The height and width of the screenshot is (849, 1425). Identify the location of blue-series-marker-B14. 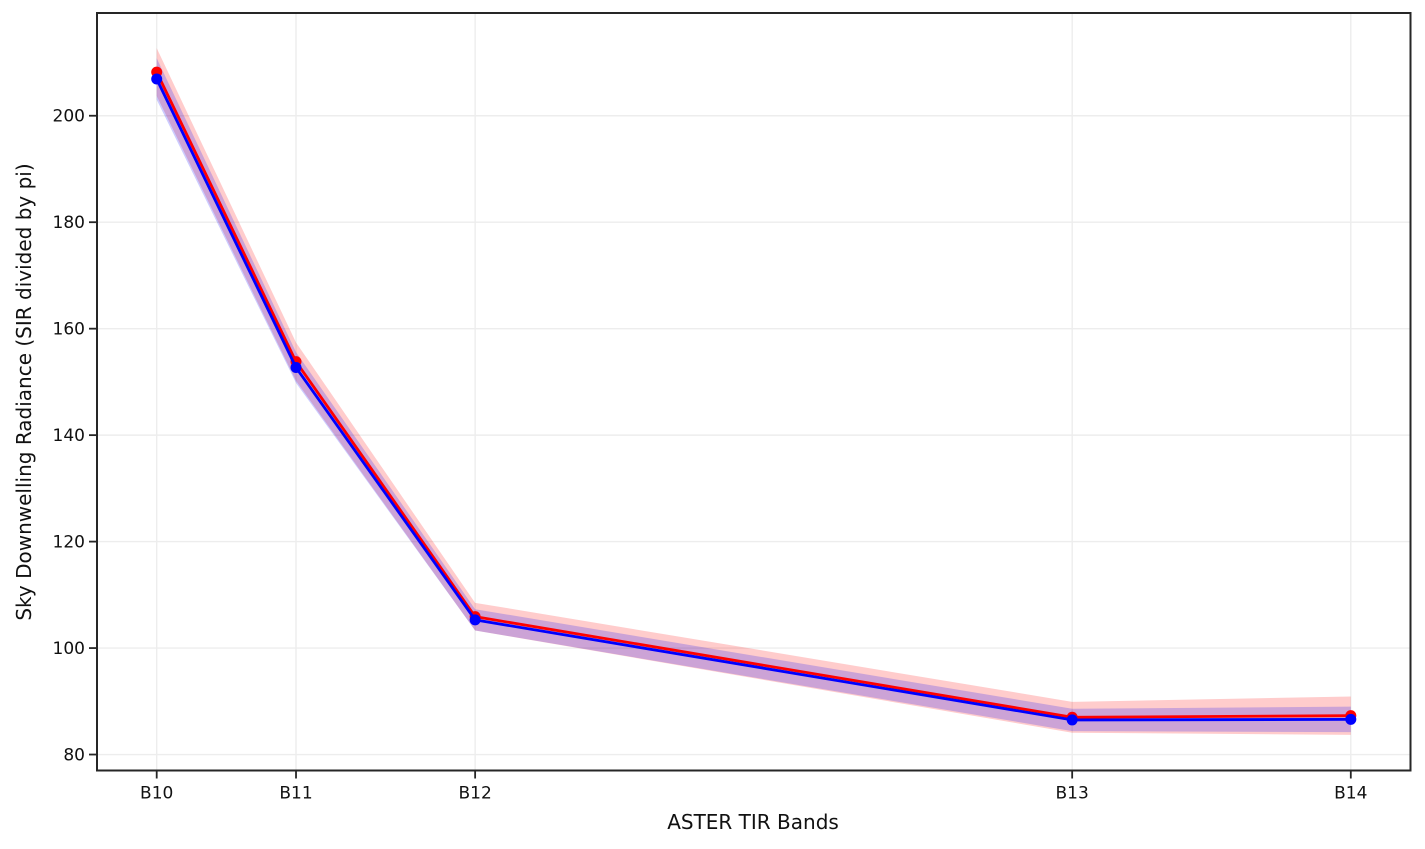
(1351, 719).